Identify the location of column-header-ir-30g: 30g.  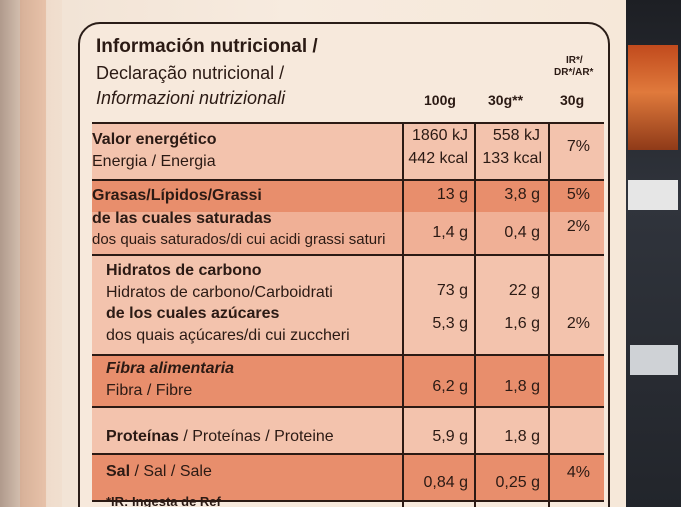
(572, 100).